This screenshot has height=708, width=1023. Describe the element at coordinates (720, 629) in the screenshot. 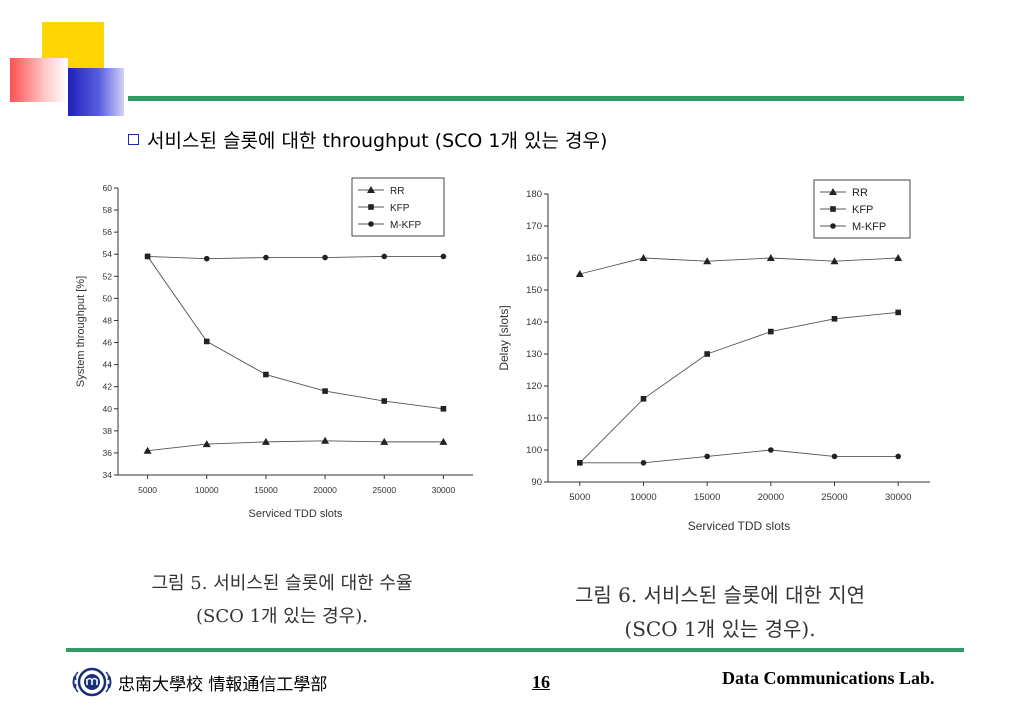

I see `figure6-caption-line2: (SCO 1개 있는 경우).` at that location.